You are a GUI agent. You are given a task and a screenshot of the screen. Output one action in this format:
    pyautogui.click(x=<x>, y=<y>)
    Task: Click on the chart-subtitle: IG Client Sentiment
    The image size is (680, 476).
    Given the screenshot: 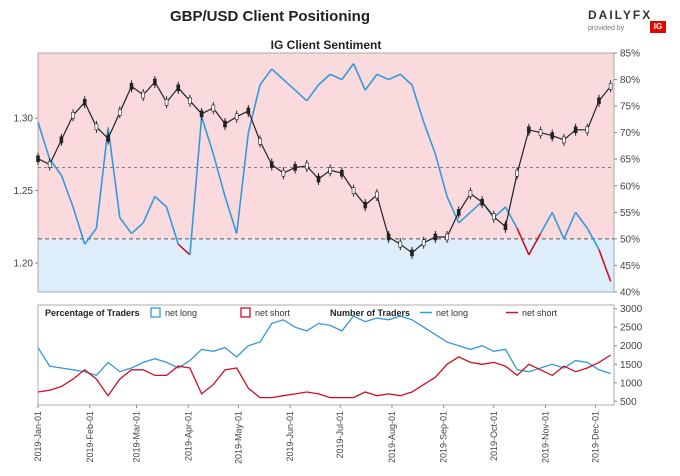 What is the action you would take?
    pyautogui.click(x=326, y=45)
    